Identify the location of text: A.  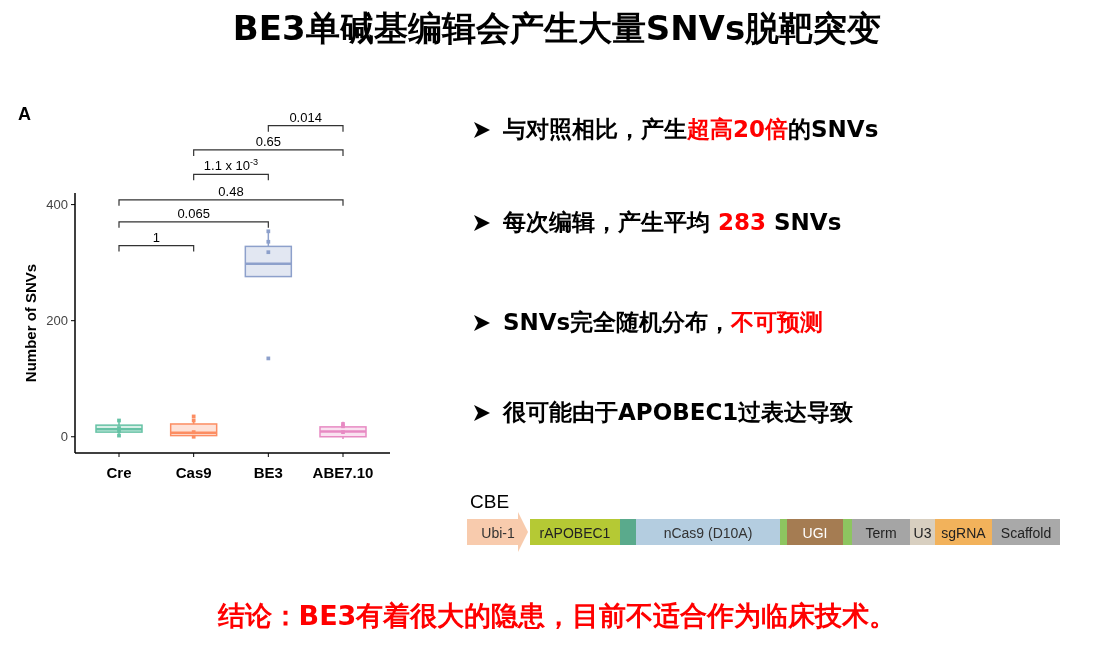
(24, 114).